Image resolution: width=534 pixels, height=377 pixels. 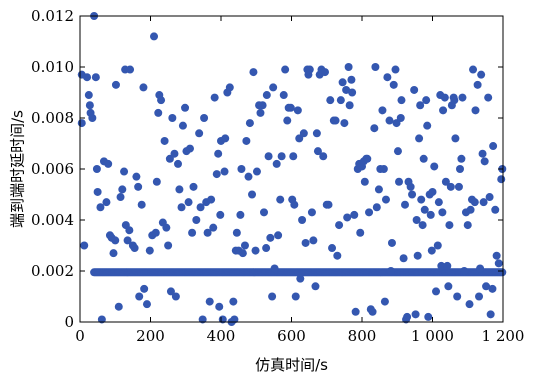 I want to click on x-tick-label: 200, so click(x=150, y=336).